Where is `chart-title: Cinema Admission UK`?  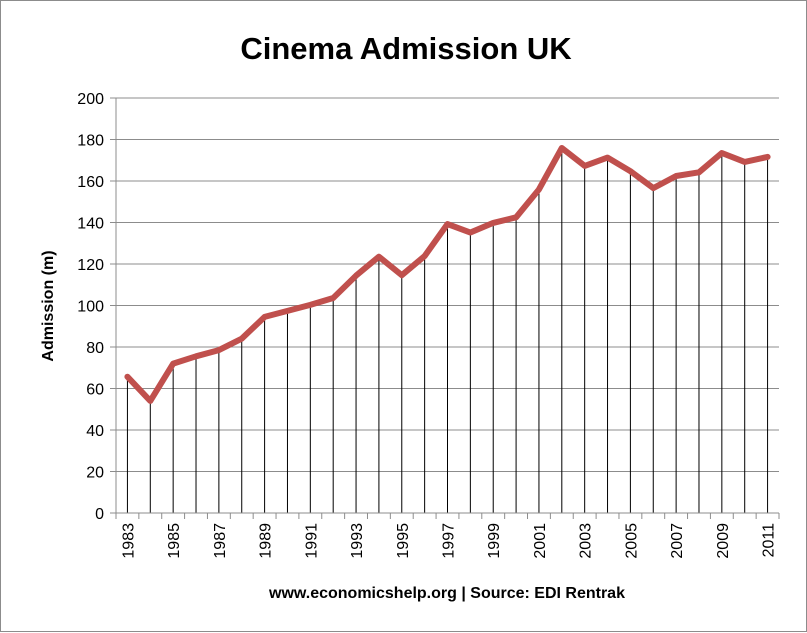 chart-title: Cinema Admission UK is located at coordinates (406, 48).